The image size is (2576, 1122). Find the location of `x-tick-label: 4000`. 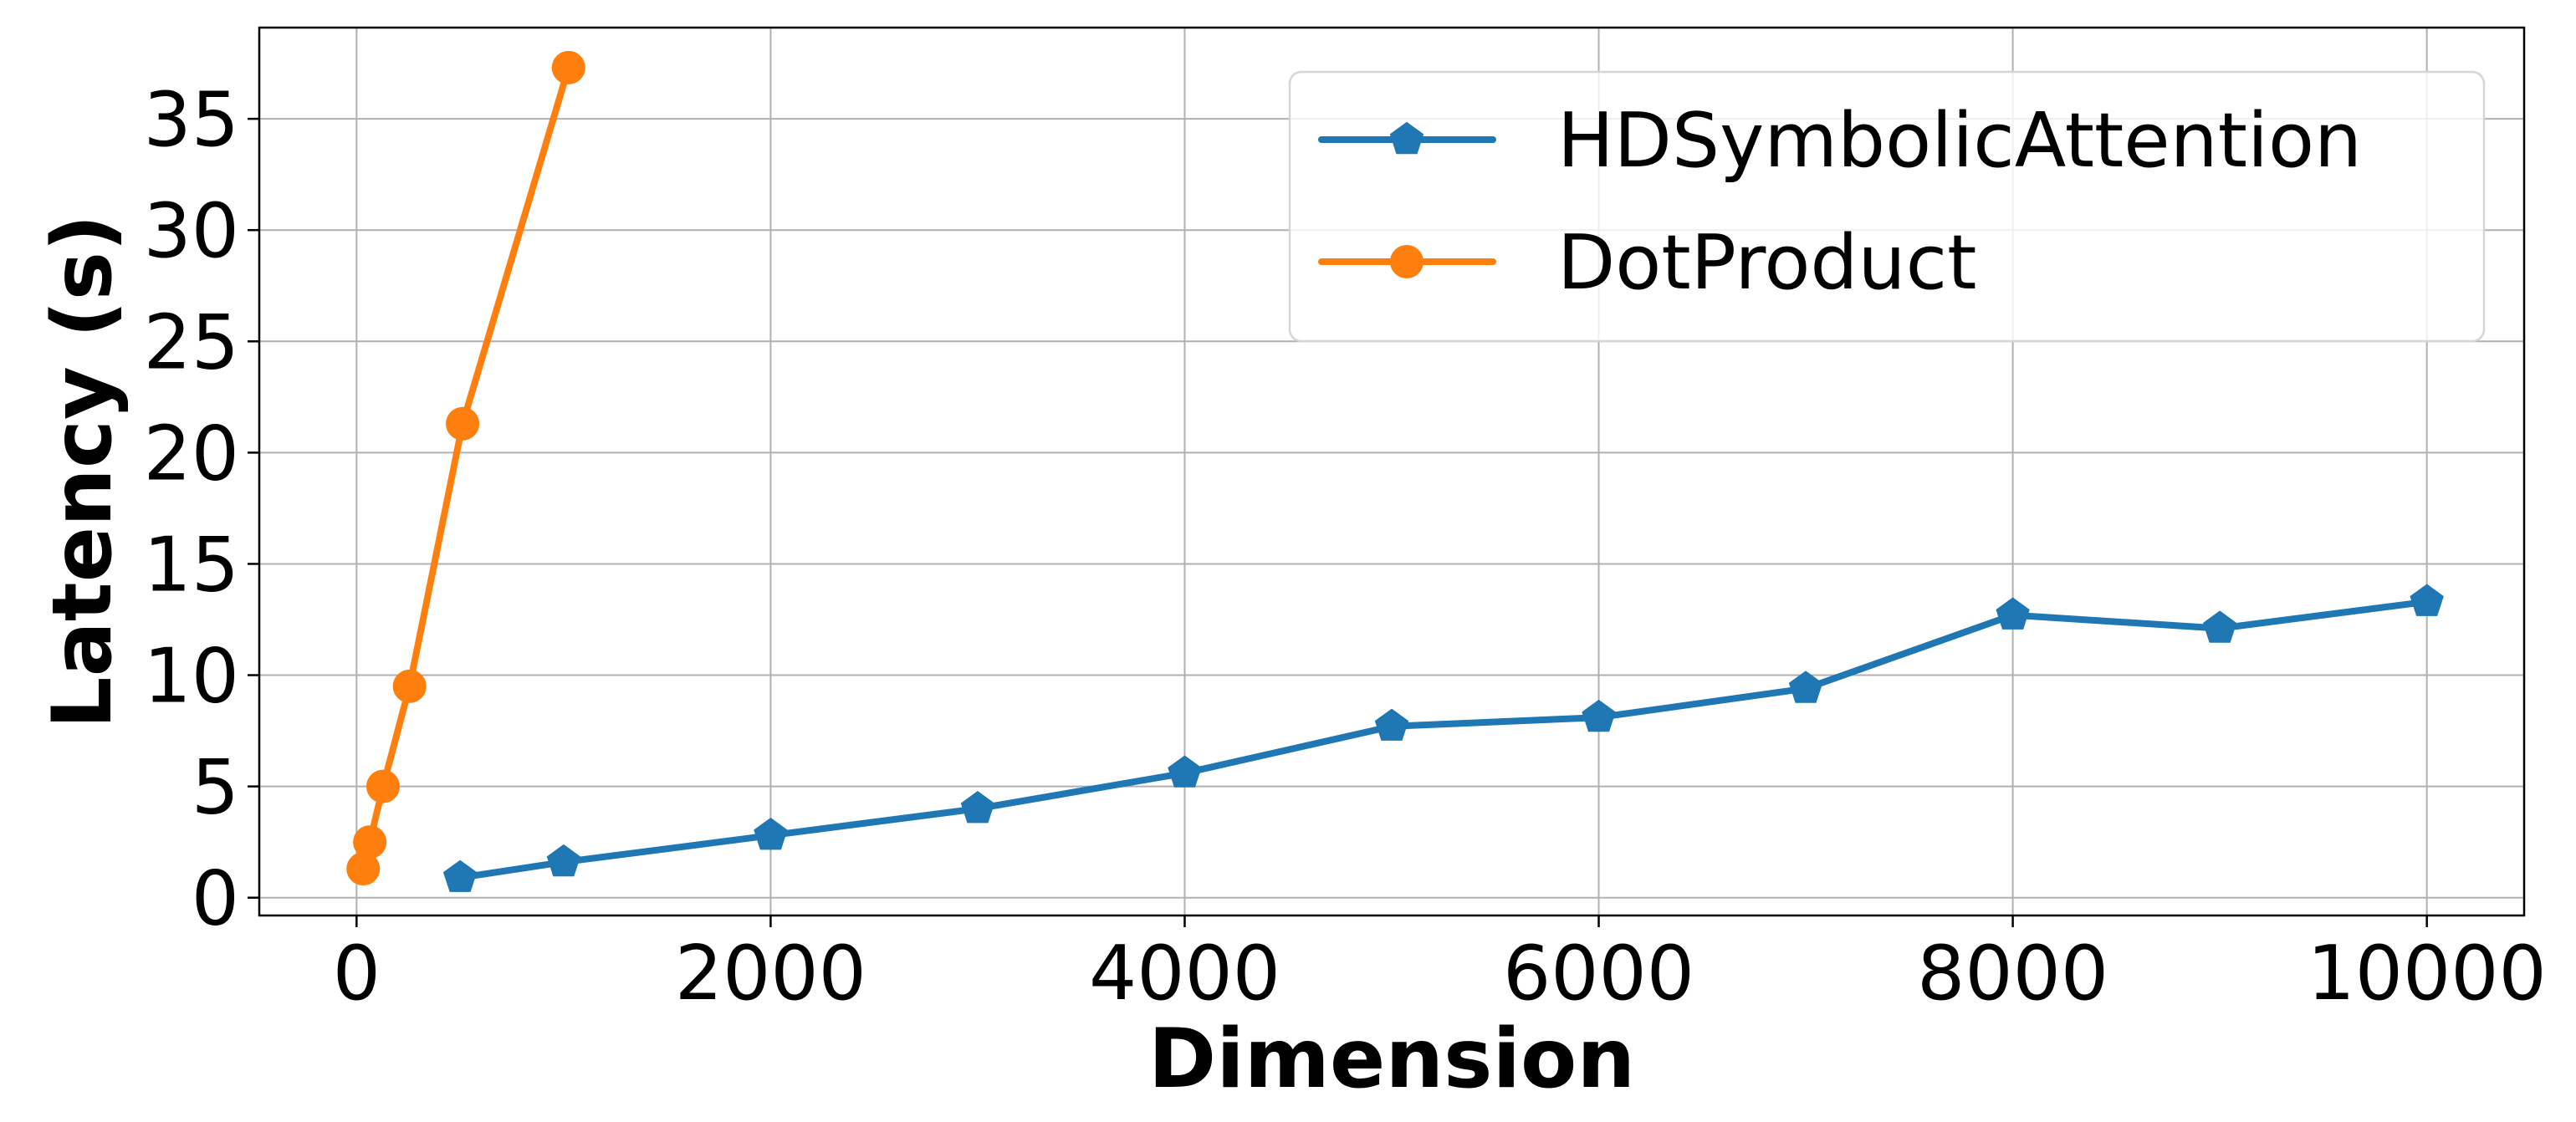

x-tick-label: 4000 is located at coordinates (1184, 973).